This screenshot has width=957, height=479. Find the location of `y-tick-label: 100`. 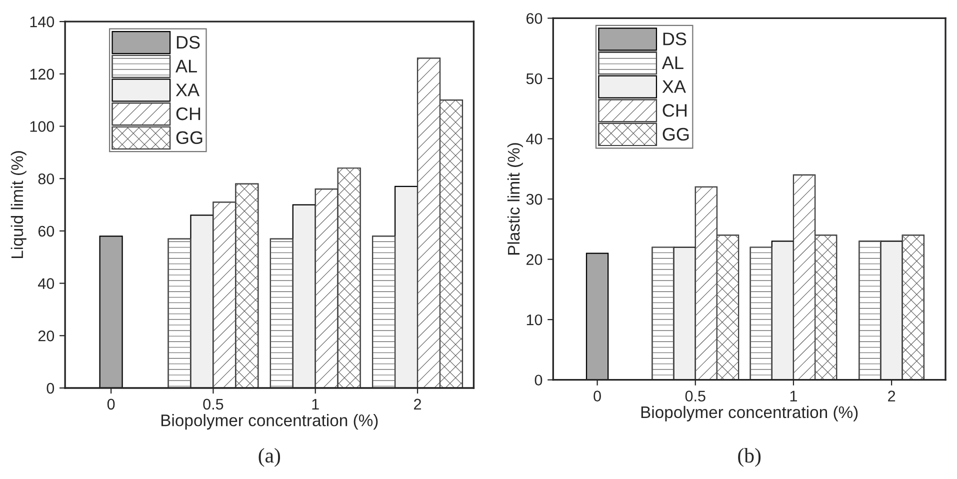

y-tick-label: 100 is located at coordinates (42, 126).